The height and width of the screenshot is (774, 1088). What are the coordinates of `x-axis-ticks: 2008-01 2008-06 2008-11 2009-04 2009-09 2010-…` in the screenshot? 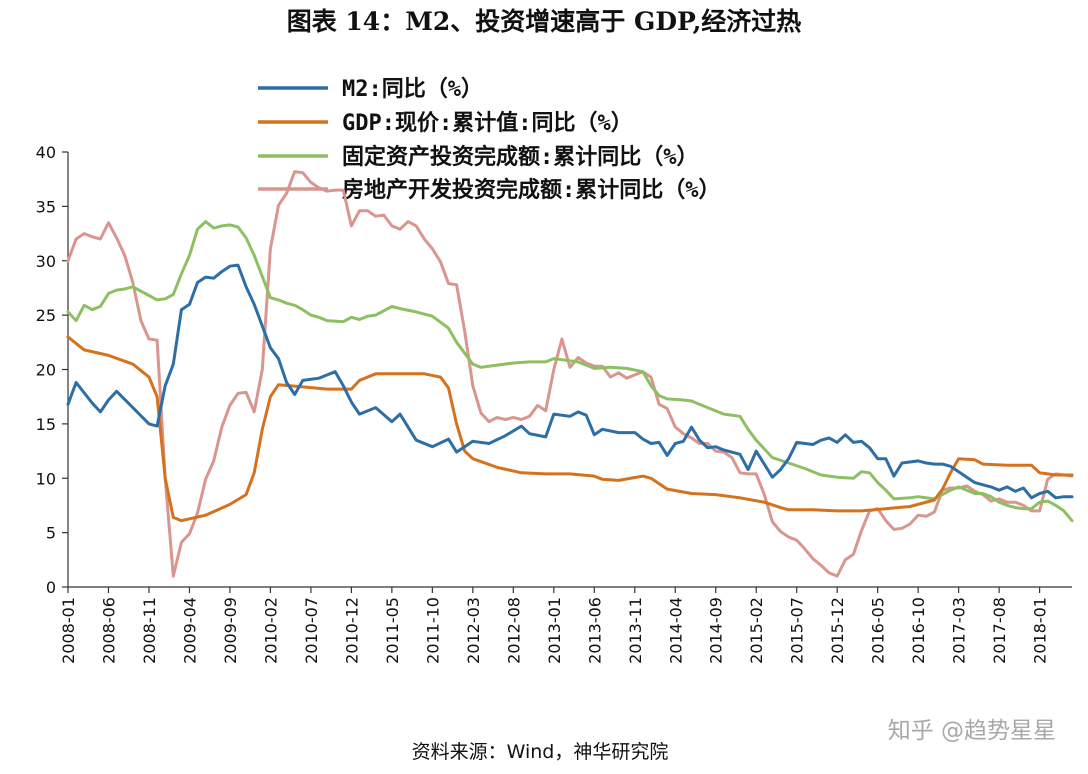 It's located at (554, 625).